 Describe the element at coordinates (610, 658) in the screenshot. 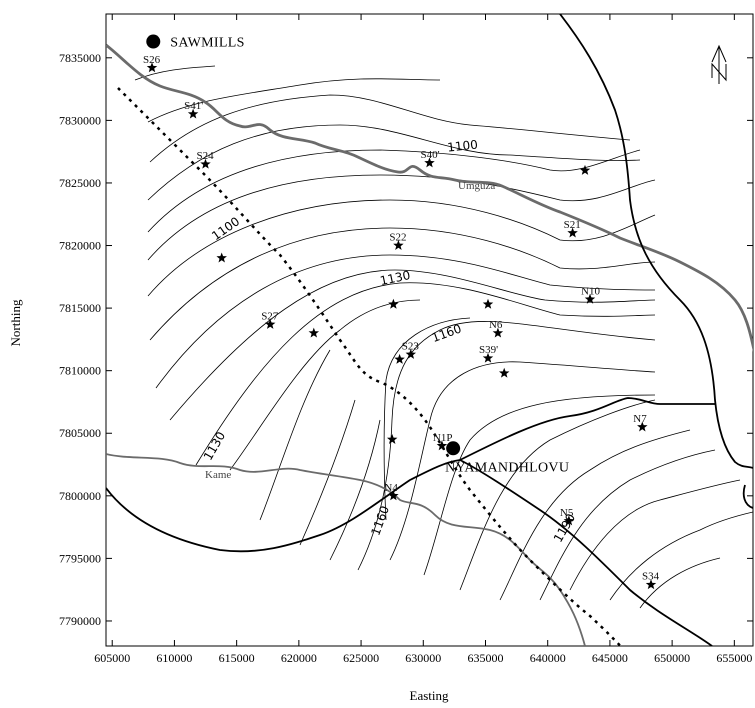

I see `x-tick-label: 645000` at that location.